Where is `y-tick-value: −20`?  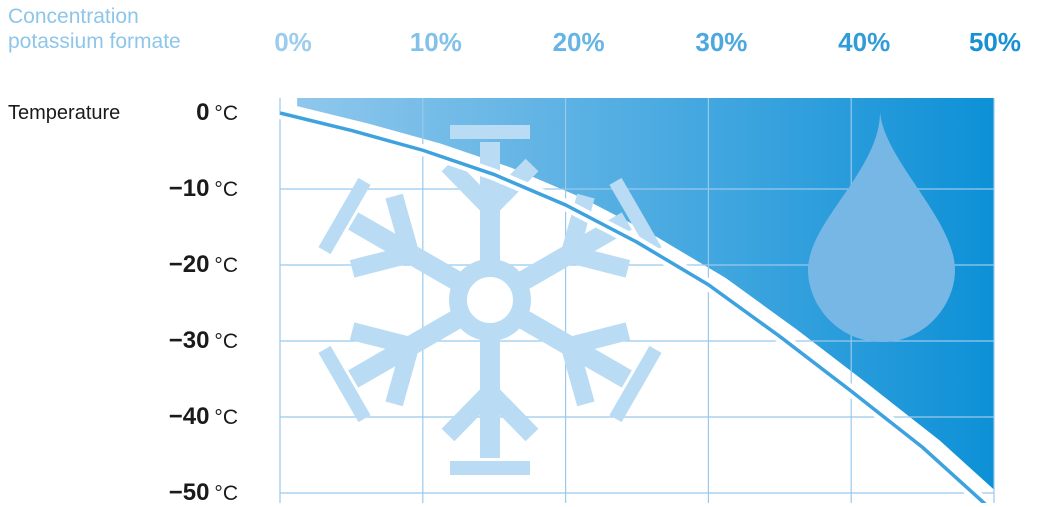 y-tick-value: −20 is located at coordinates (189, 264).